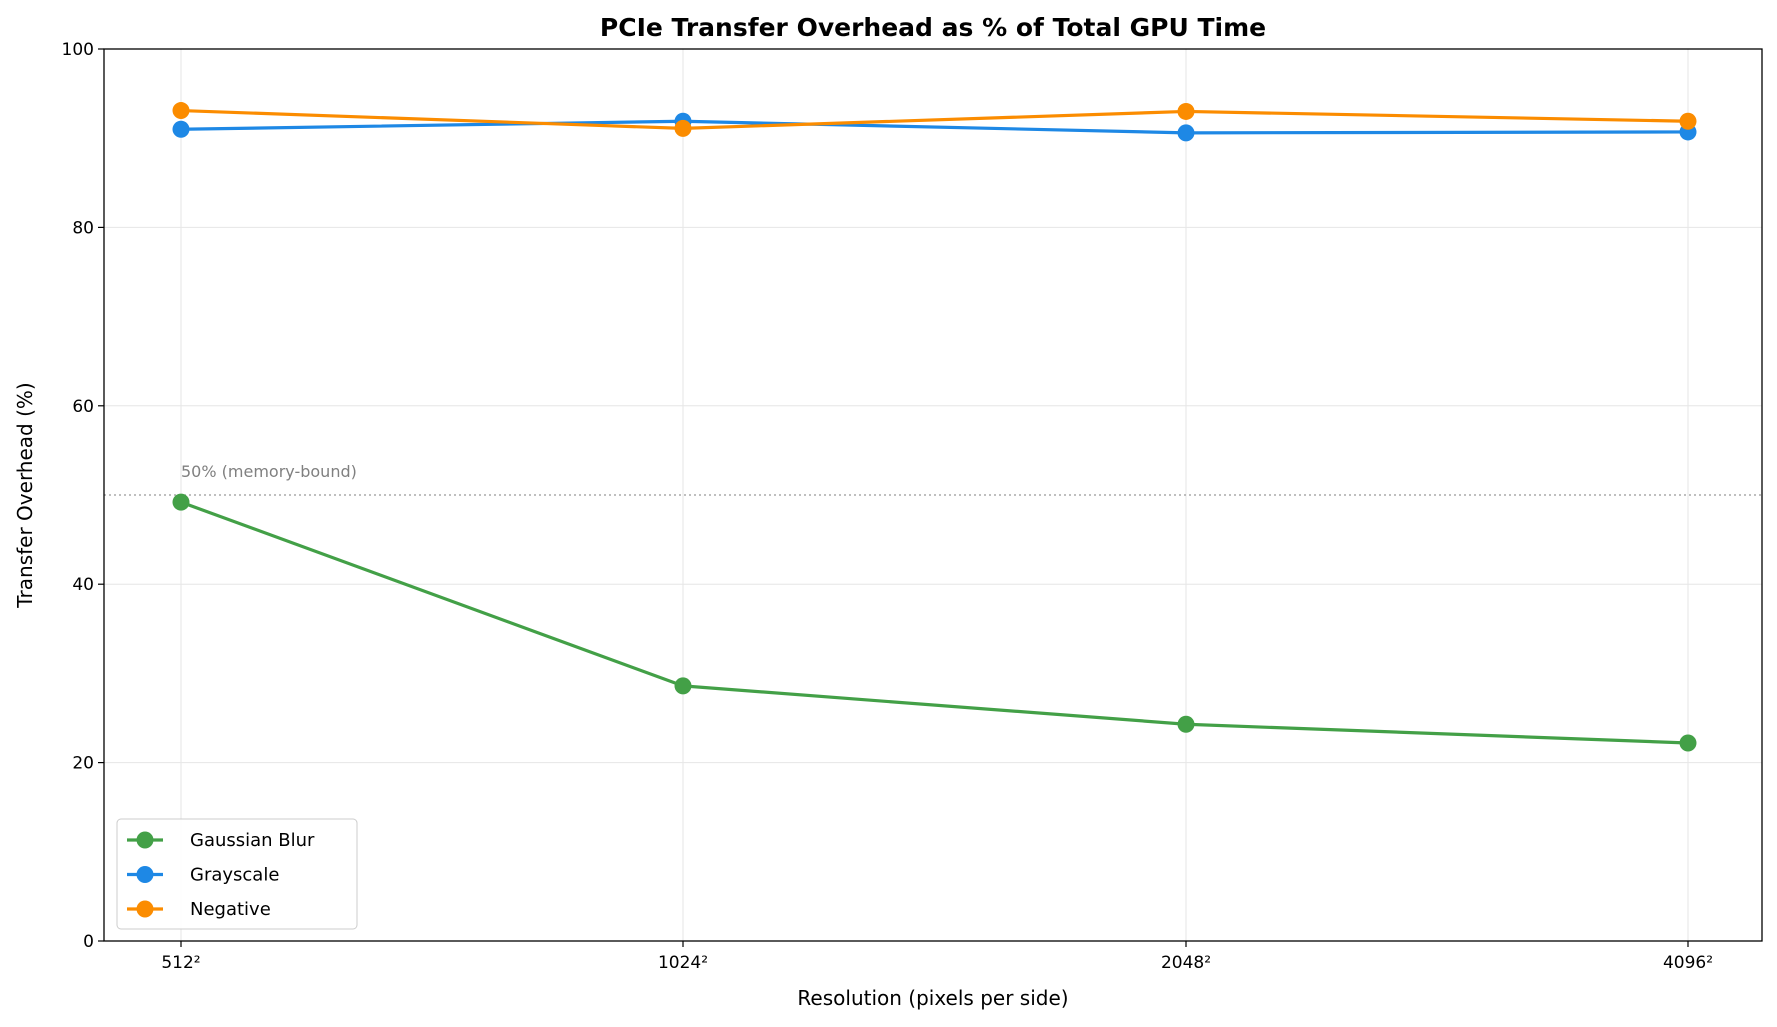 Image resolution: width=1777 pixels, height=1027 pixels. What do you see at coordinates (937, 957) in the screenshot?
I see `x-ticks: 512² 1024² 2048² 4096²` at bounding box center [937, 957].